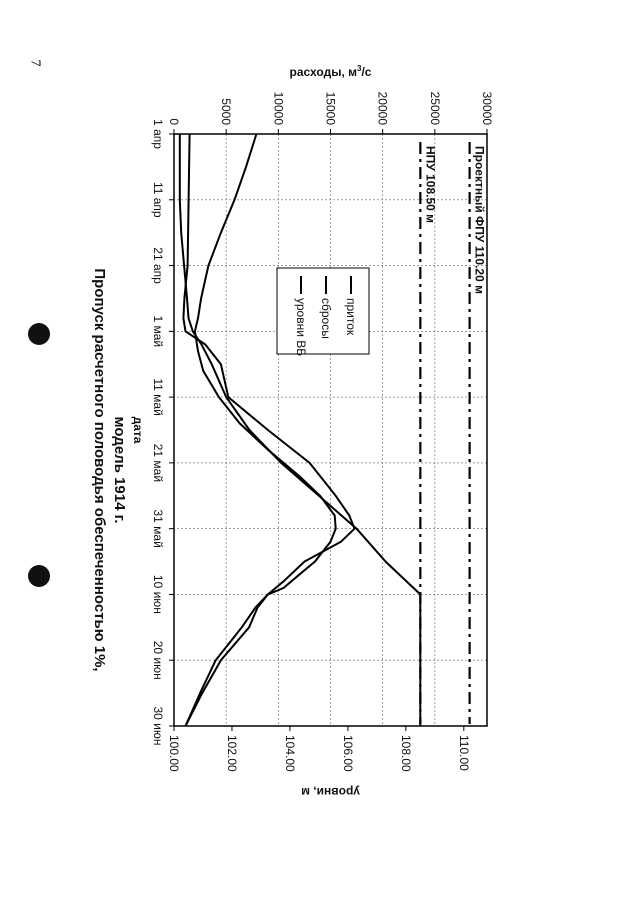  I want to click on y-left-axis-label-main: расходы, м, so click(324, 72).